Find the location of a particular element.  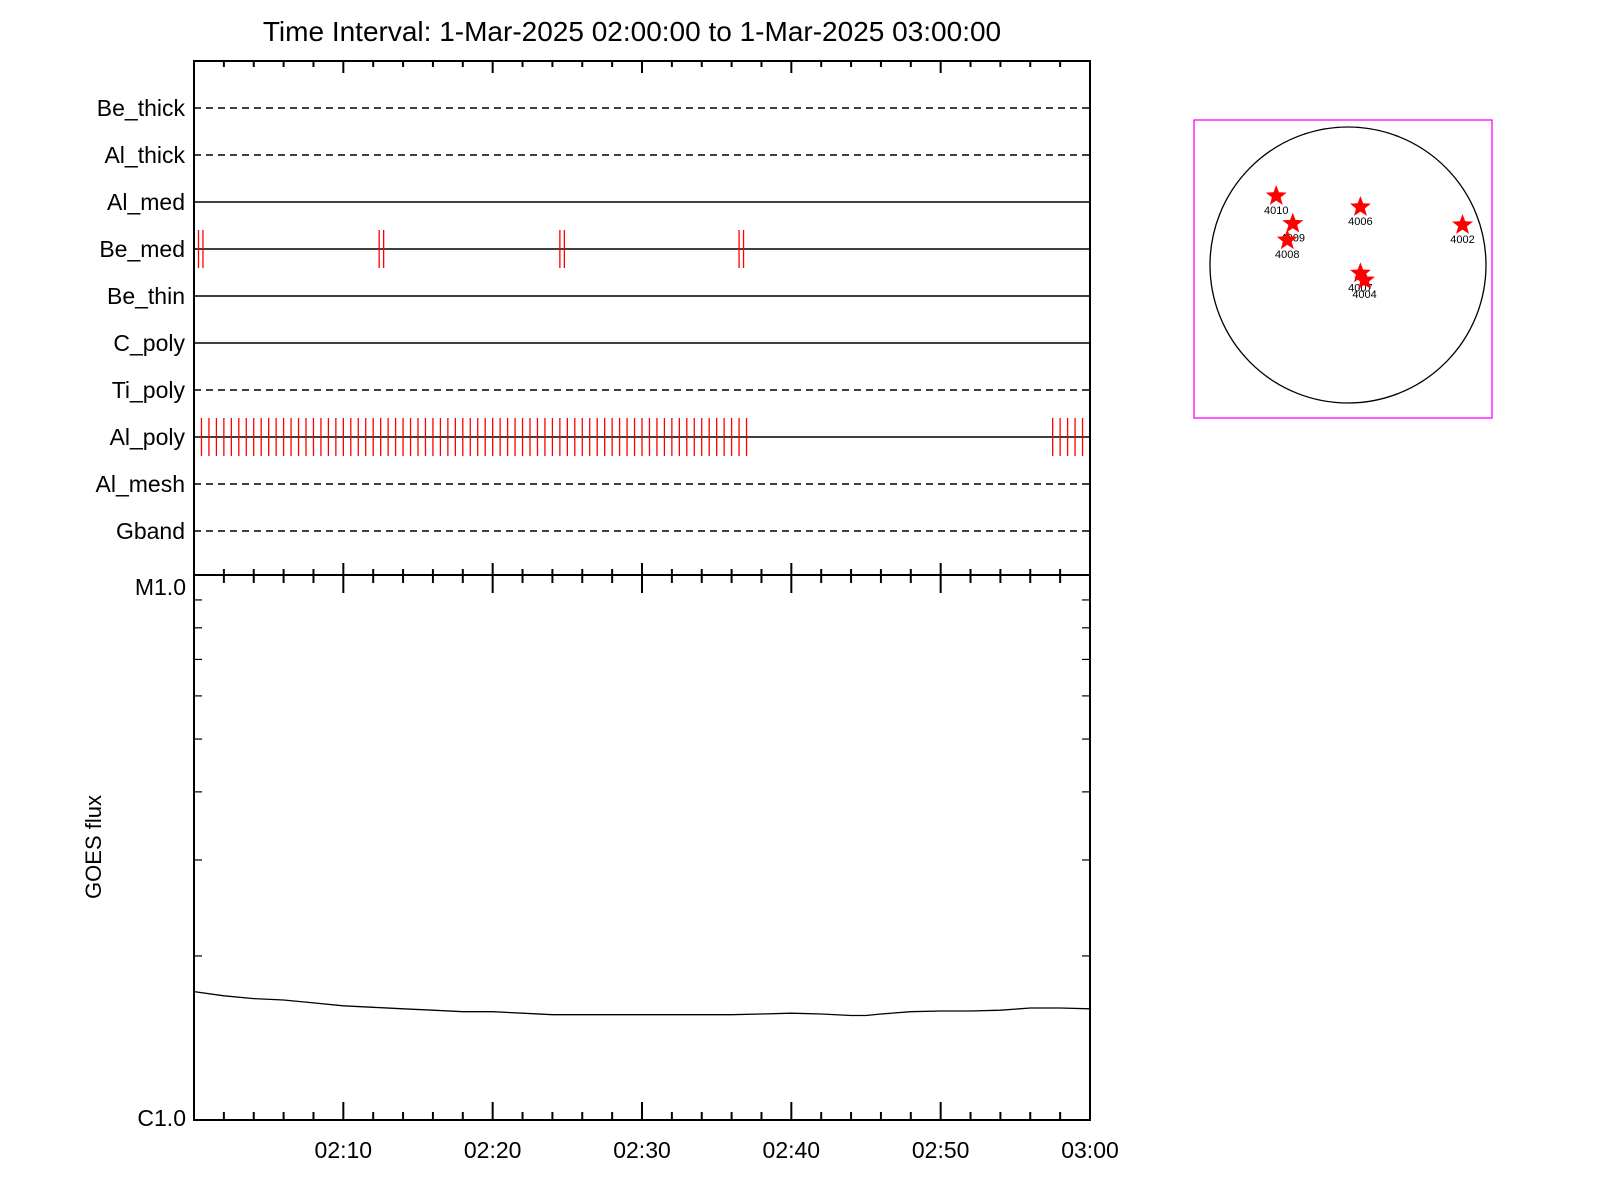

channel-label-be_thin: Be_thin is located at coordinates (146, 296).